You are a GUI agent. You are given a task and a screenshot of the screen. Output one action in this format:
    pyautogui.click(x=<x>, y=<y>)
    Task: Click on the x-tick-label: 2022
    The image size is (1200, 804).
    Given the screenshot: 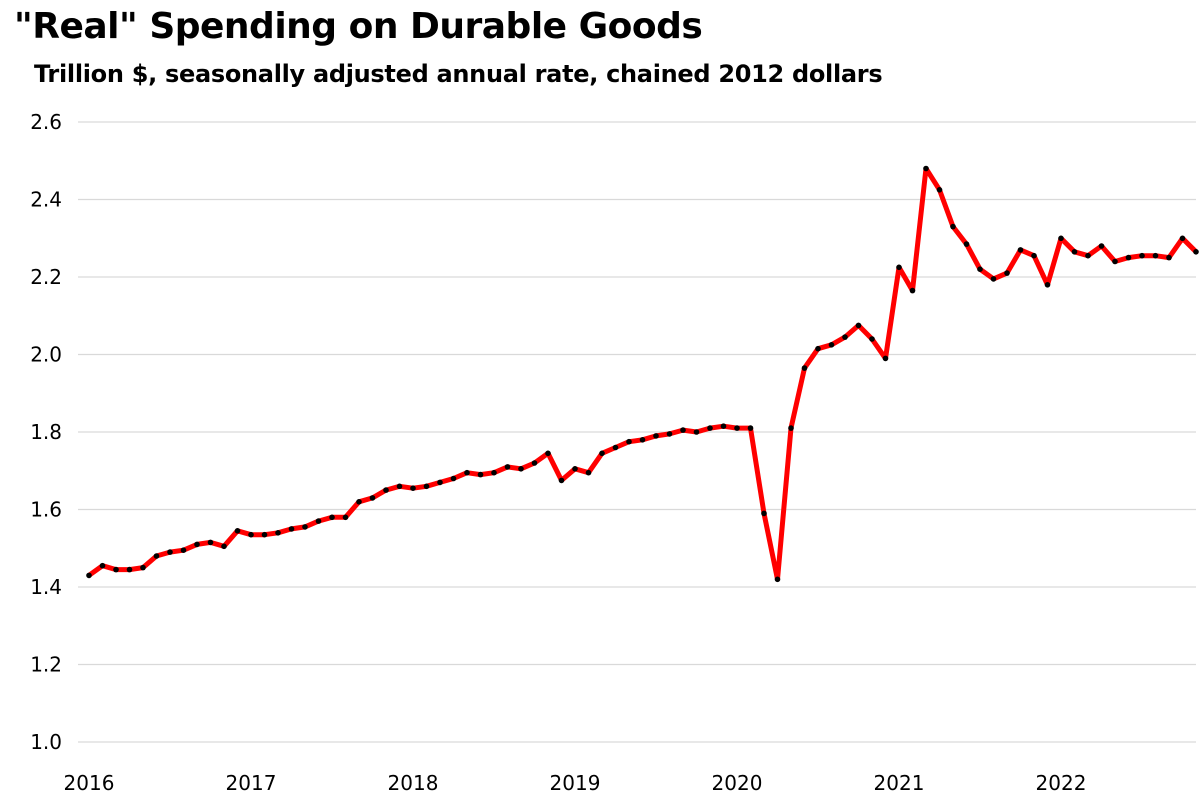 What is the action you would take?
    pyautogui.click(x=1061, y=783)
    